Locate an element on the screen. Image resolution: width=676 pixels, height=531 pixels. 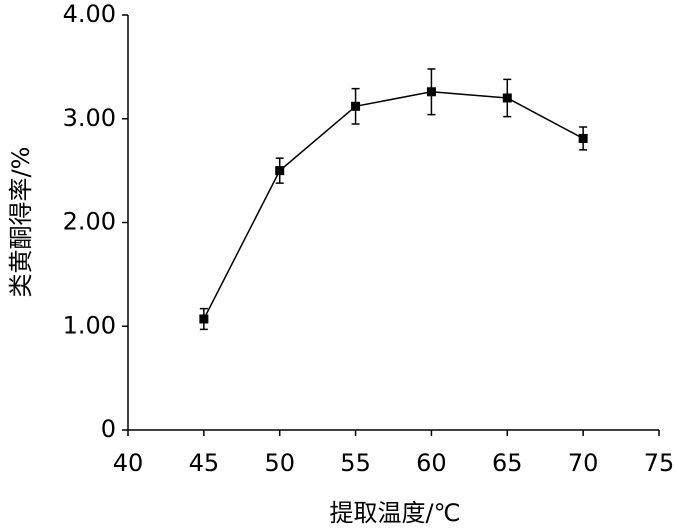
y-tick-label: 4.00 is located at coordinates (89, 14).